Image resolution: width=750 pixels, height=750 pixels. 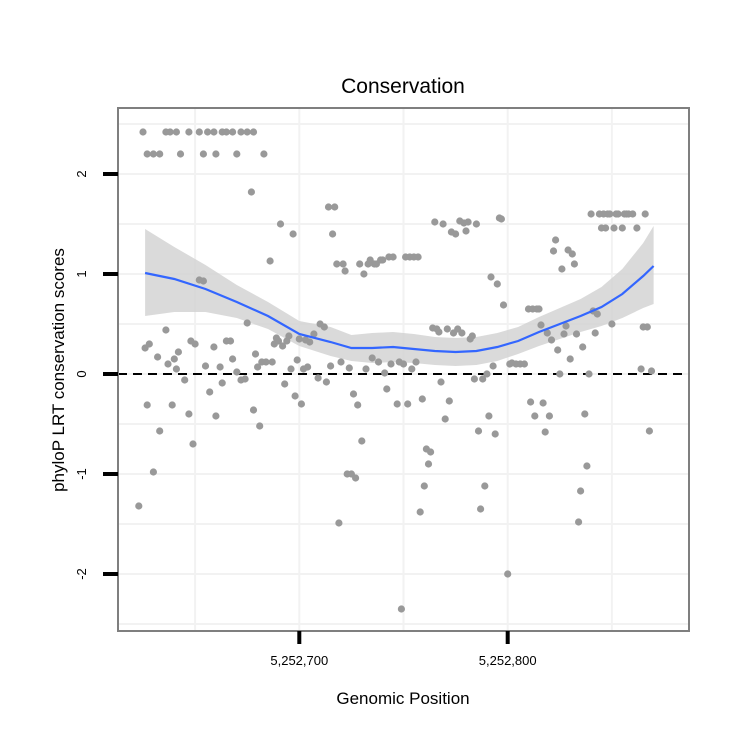 I want to click on y-tick-label: 2, so click(x=81, y=173).